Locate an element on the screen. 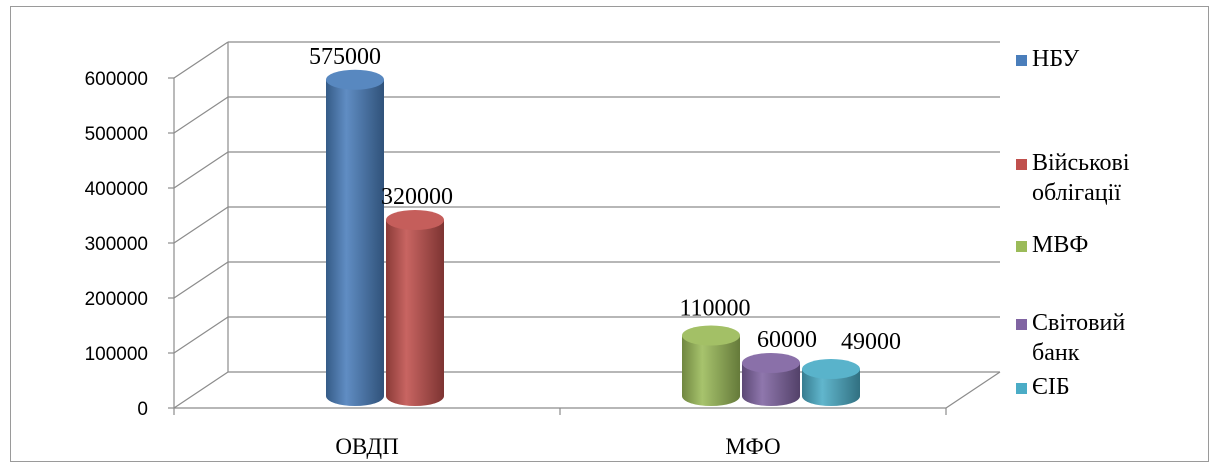  bar-Військові облігації is located at coordinates (415, 313).